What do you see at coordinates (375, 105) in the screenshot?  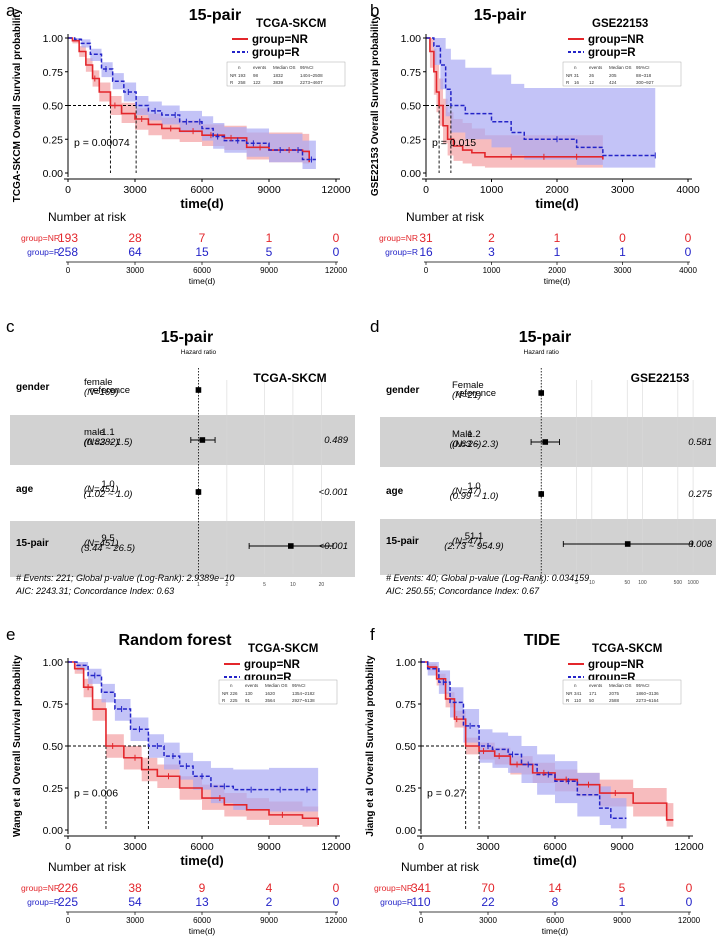 I see `y-axis-label: GSE22153 Overall Survival probability` at bounding box center [375, 105].